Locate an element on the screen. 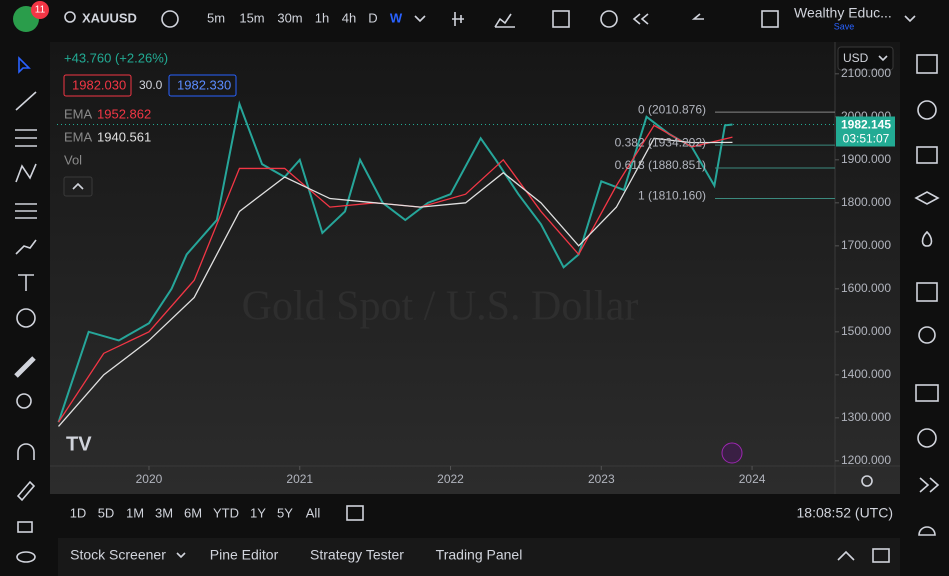  symbol: XAUUSD is located at coordinates (109, 17).